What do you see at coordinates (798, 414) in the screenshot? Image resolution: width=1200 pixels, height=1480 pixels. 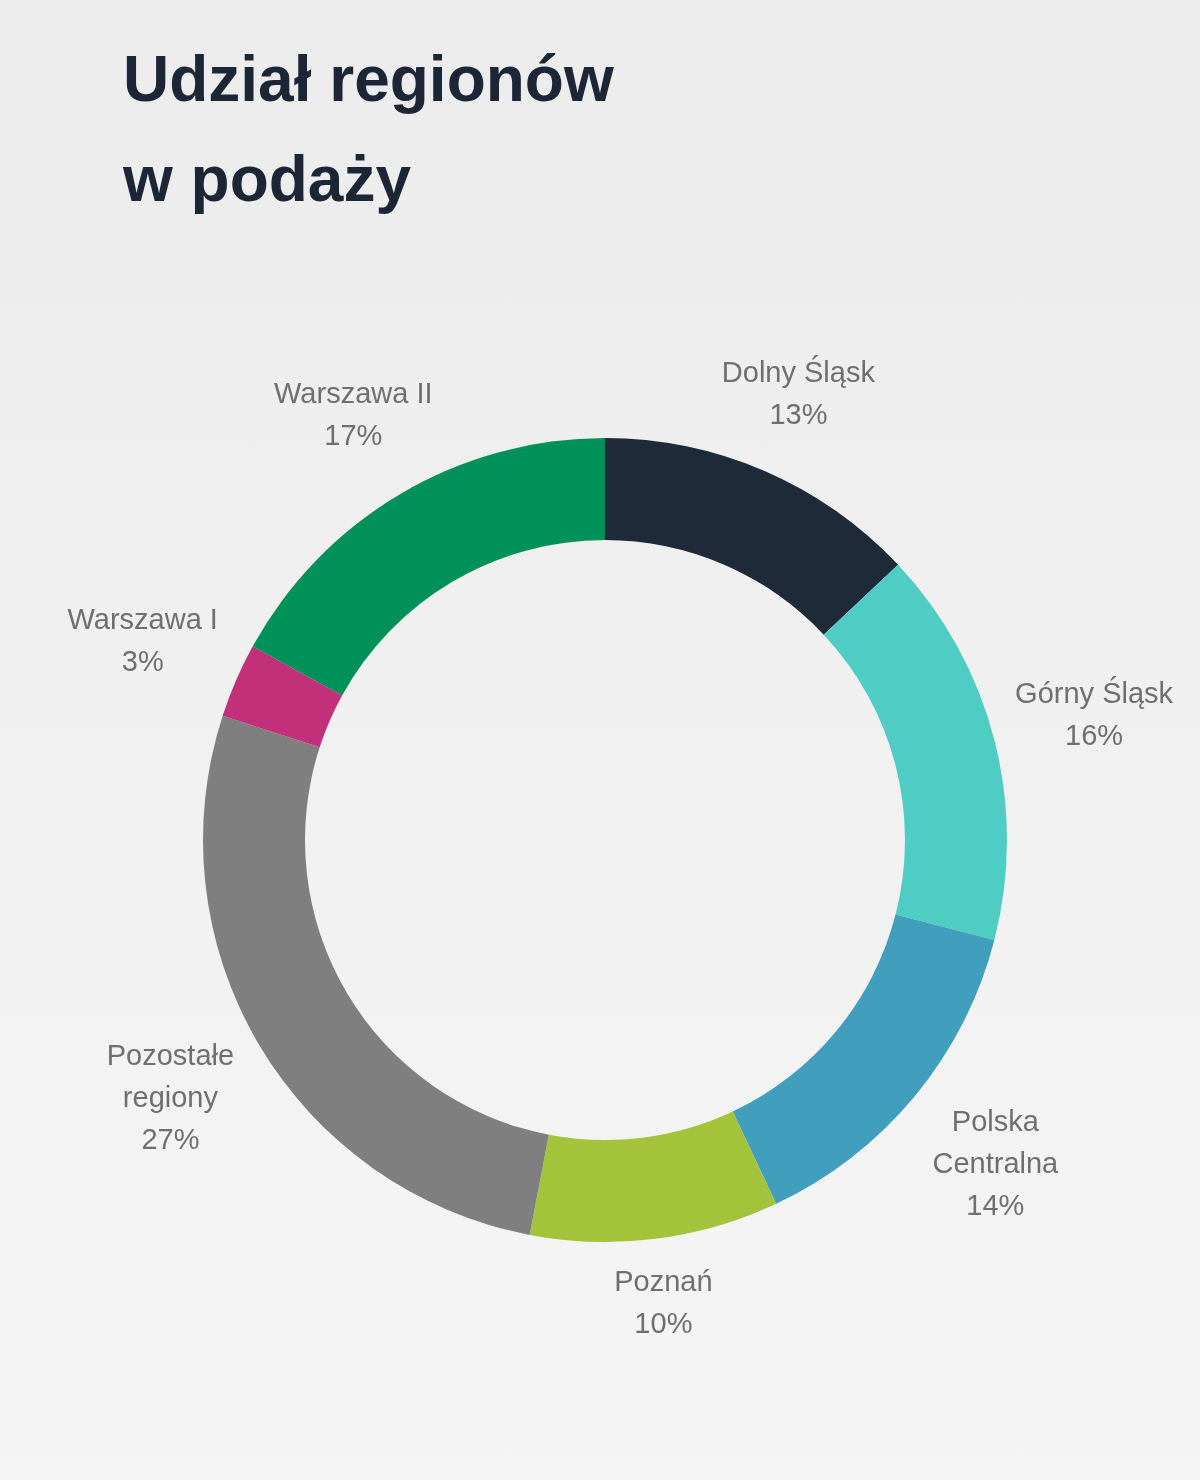 I see `data-label: 13%` at bounding box center [798, 414].